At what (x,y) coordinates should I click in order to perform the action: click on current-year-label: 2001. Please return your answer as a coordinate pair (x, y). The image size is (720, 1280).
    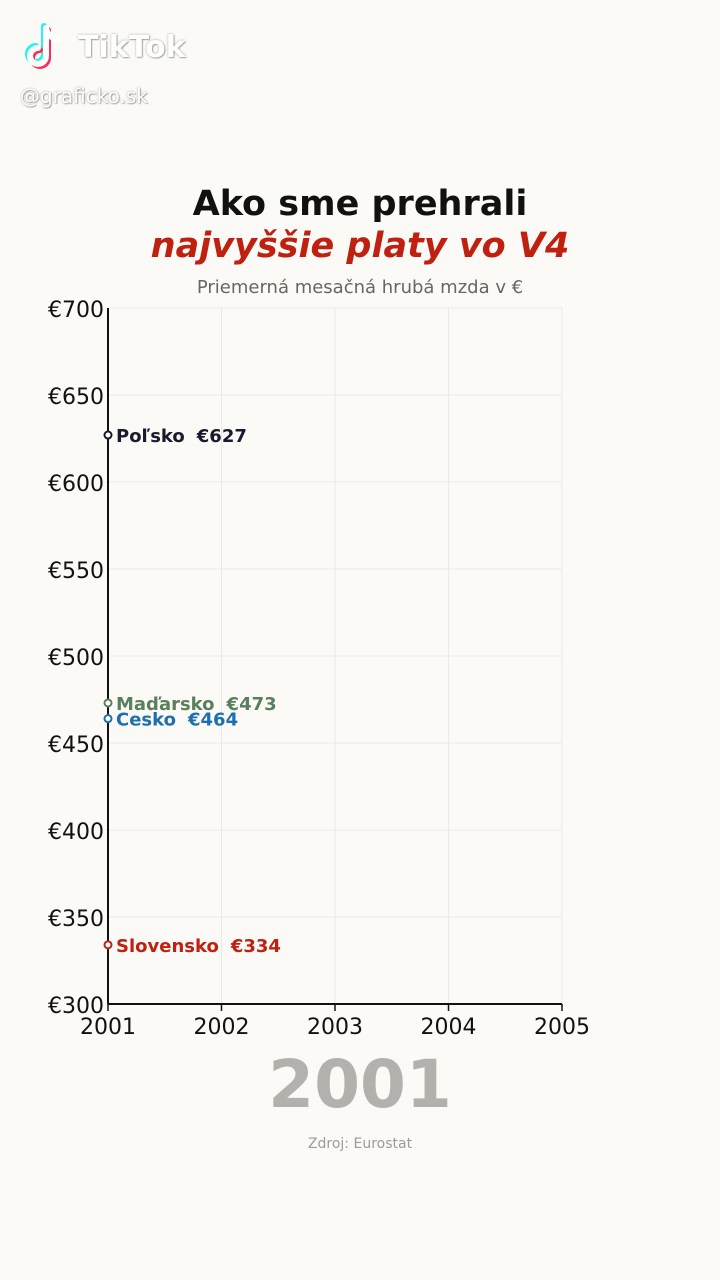
    Looking at the image, I should click on (360, 1084).